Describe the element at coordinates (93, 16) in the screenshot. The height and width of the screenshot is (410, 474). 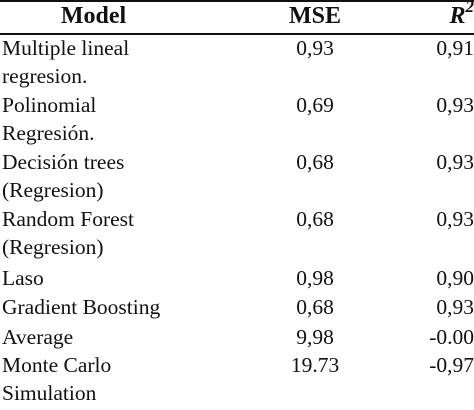
I see `header-model: Model` at that location.